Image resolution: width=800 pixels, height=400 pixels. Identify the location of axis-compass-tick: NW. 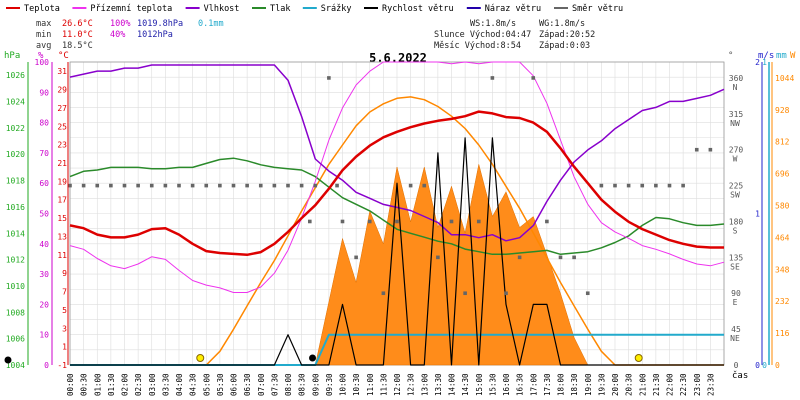
(735, 123).